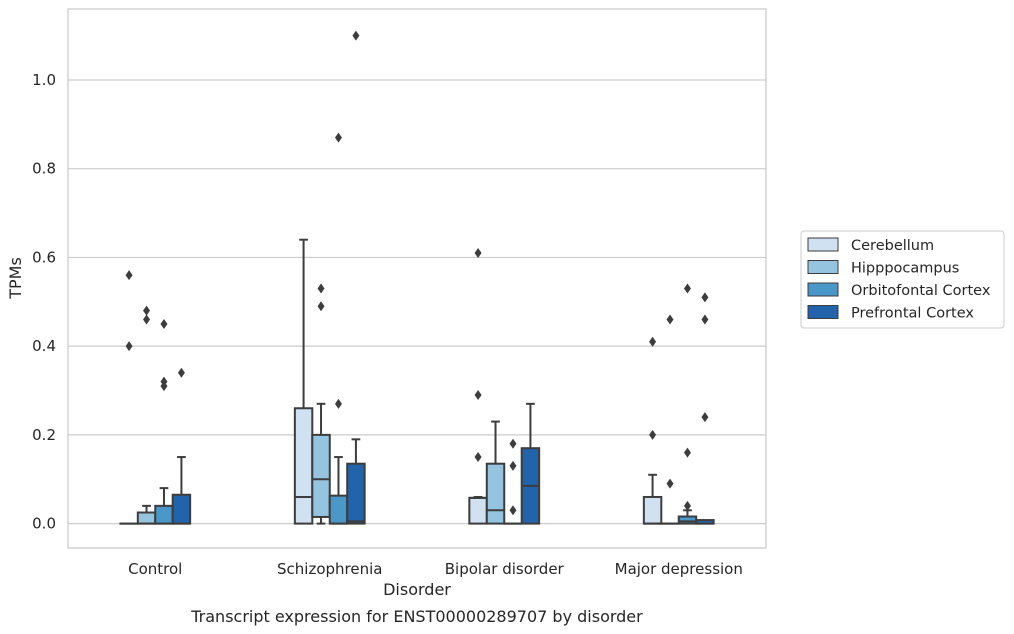 The image size is (1014, 634). Describe the element at coordinates (44, 435) in the screenshot. I see `y-tick-label: 0.2` at that location.